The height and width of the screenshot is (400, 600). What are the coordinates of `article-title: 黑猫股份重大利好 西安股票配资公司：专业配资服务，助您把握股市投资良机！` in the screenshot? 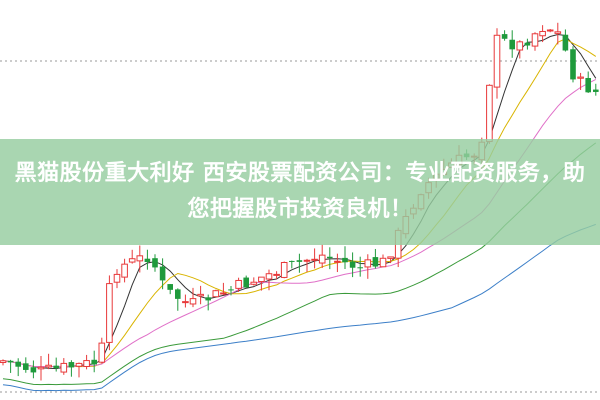 It's located at (300, 191).